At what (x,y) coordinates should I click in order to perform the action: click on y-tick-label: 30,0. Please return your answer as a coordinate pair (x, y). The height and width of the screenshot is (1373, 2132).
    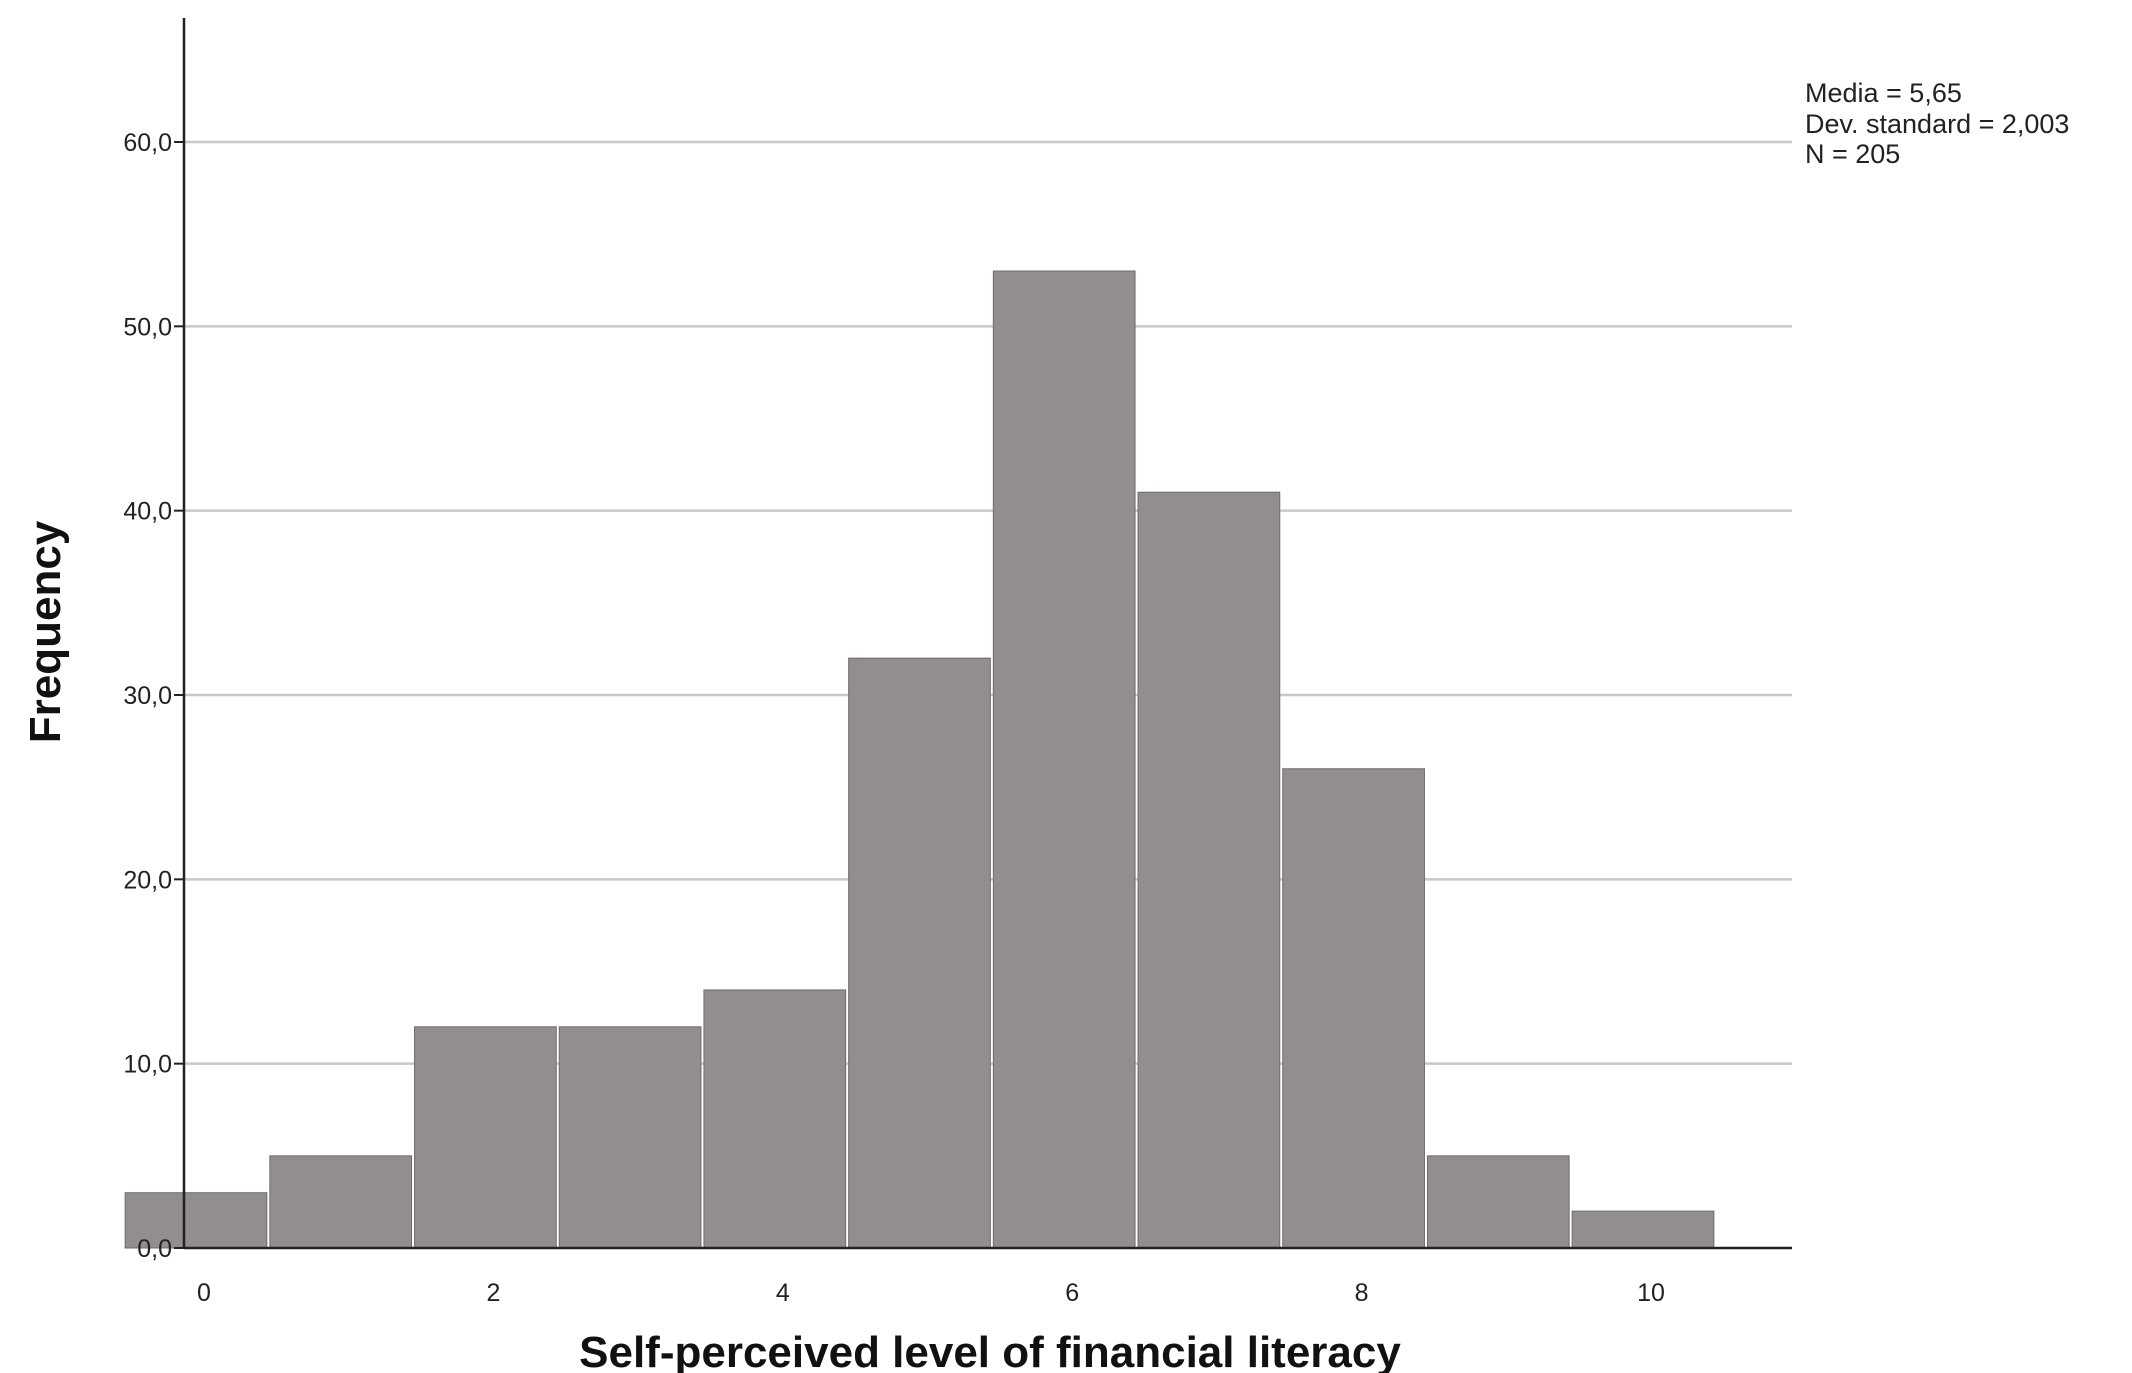
    Looking at the image, I should click on (147, 696).